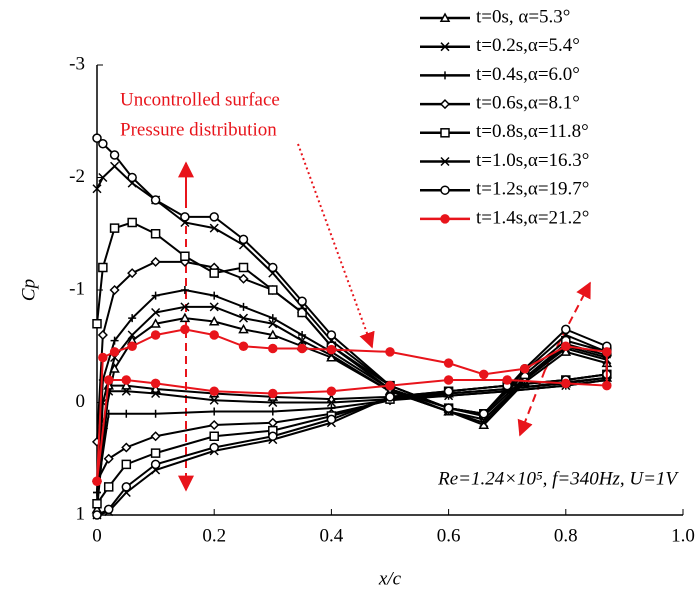 The width and height of the screenshot is (700, 594). What do you see at coordinates (566, 535) in the screenshot?
I see `x-tick-label: 0.8` at bounding box center [566, 535].